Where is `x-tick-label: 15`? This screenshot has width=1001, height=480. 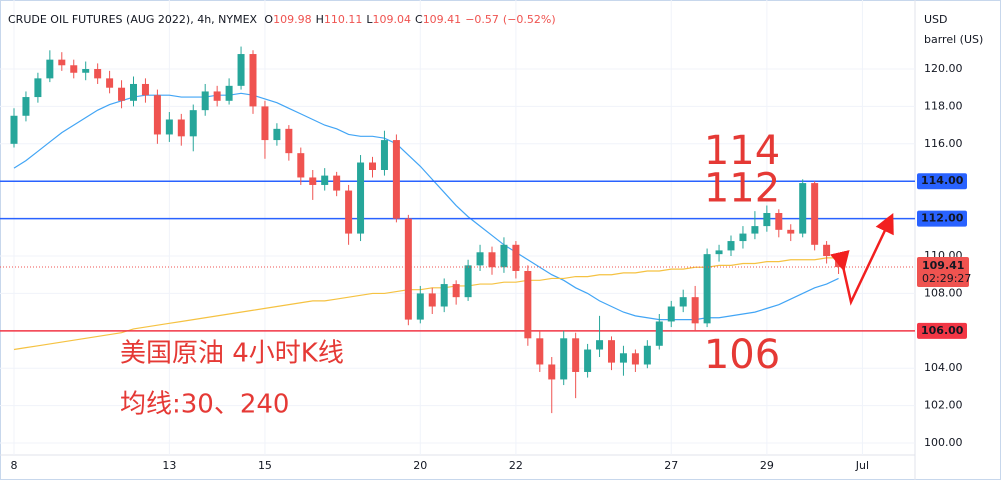 x-tick-label: 15 is located at coordinates (265, 465).